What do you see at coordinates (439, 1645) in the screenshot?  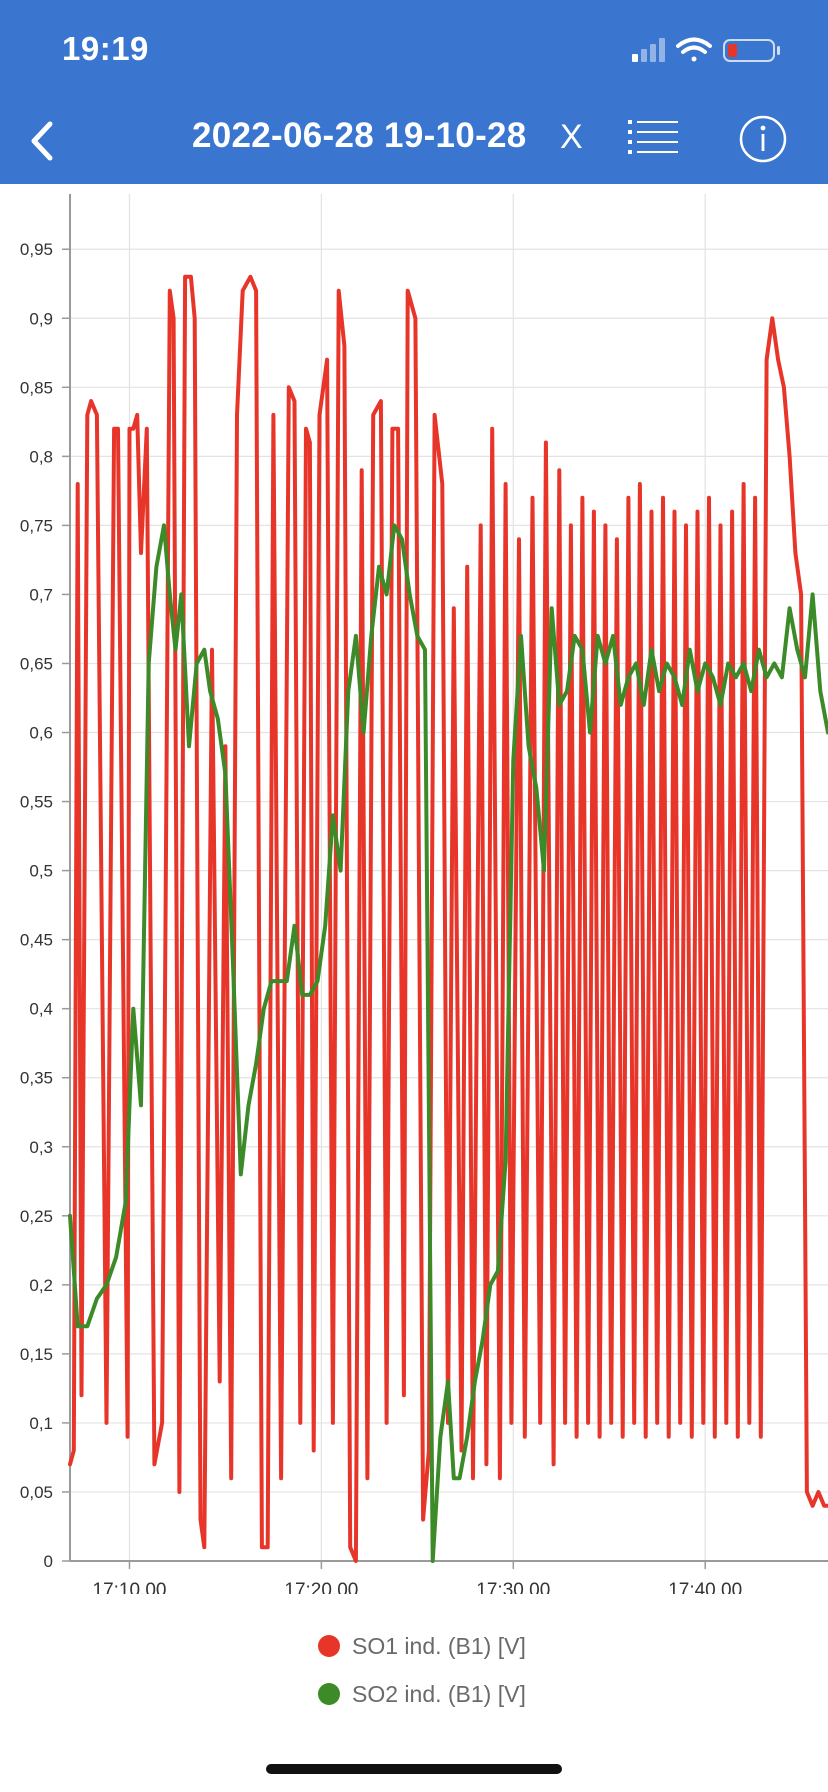 I see `legend-label-so1: SO1 ind. (B1) [V]` at bounding box center [439, 1645].